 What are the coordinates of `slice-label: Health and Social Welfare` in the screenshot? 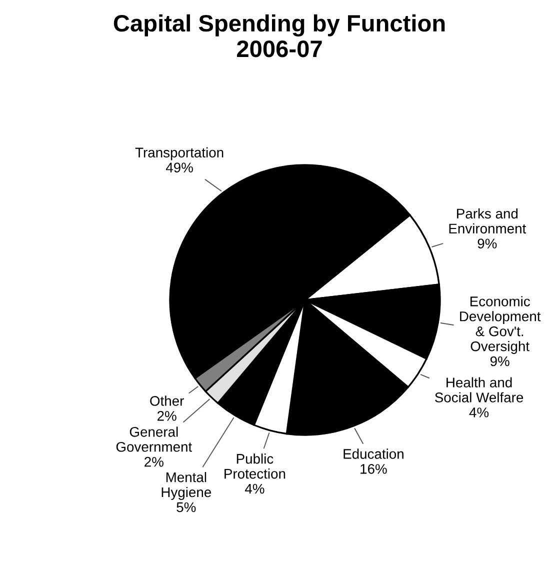 It's located at (479, 389).